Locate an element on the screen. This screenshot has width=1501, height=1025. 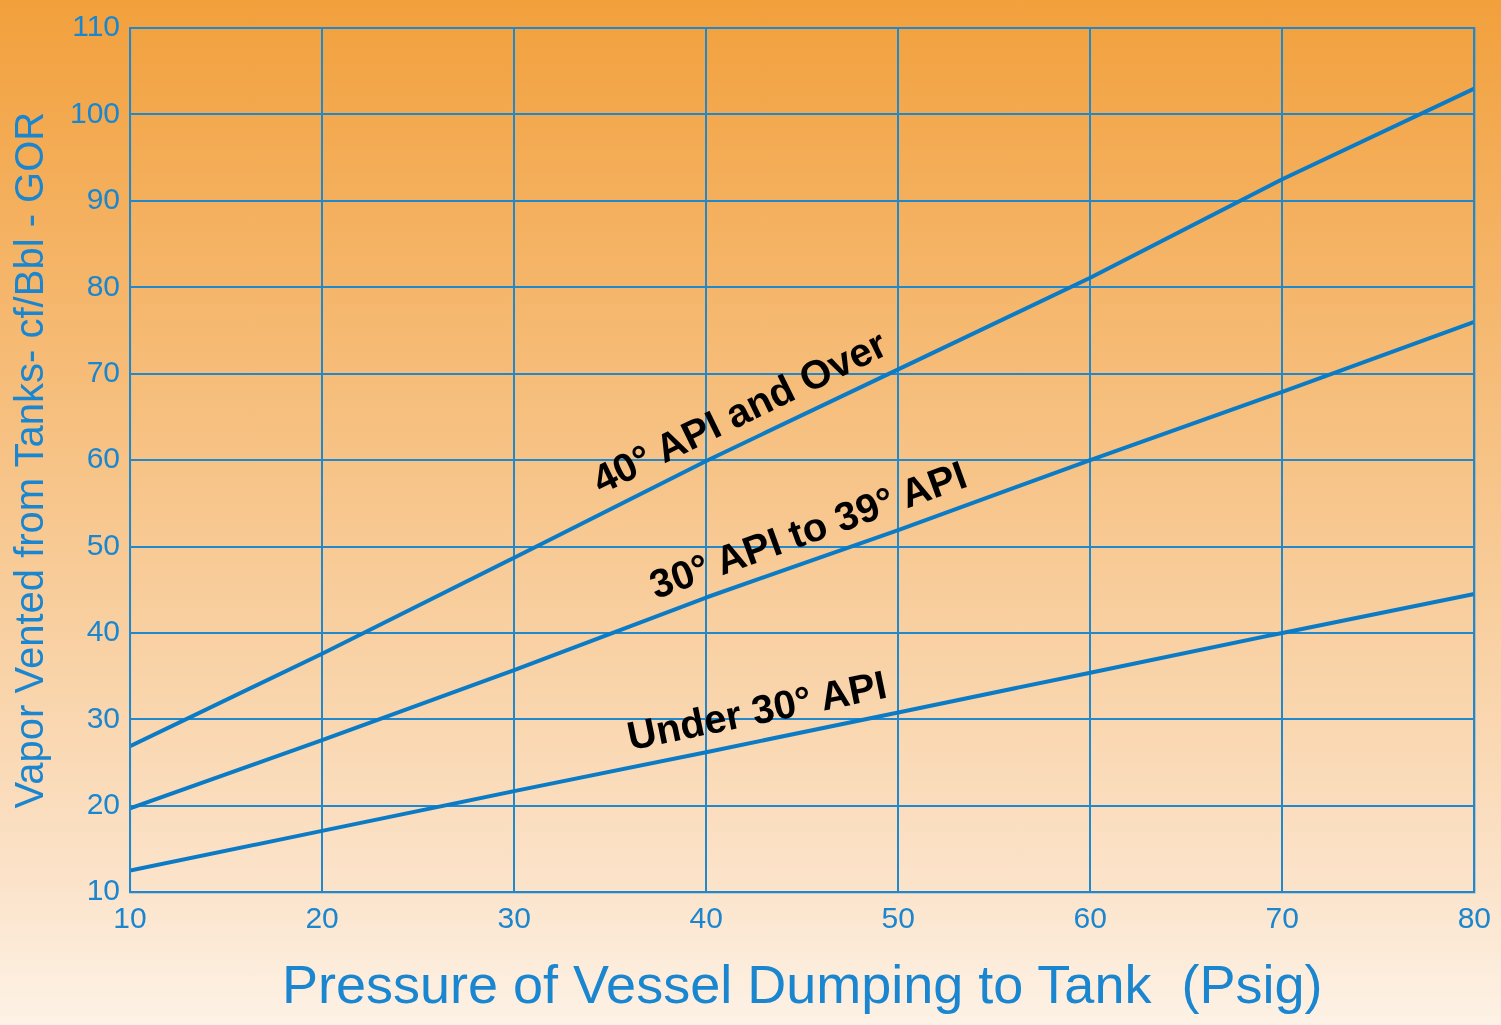
y-tick-label: 80 is located at coordinates (103, 285).